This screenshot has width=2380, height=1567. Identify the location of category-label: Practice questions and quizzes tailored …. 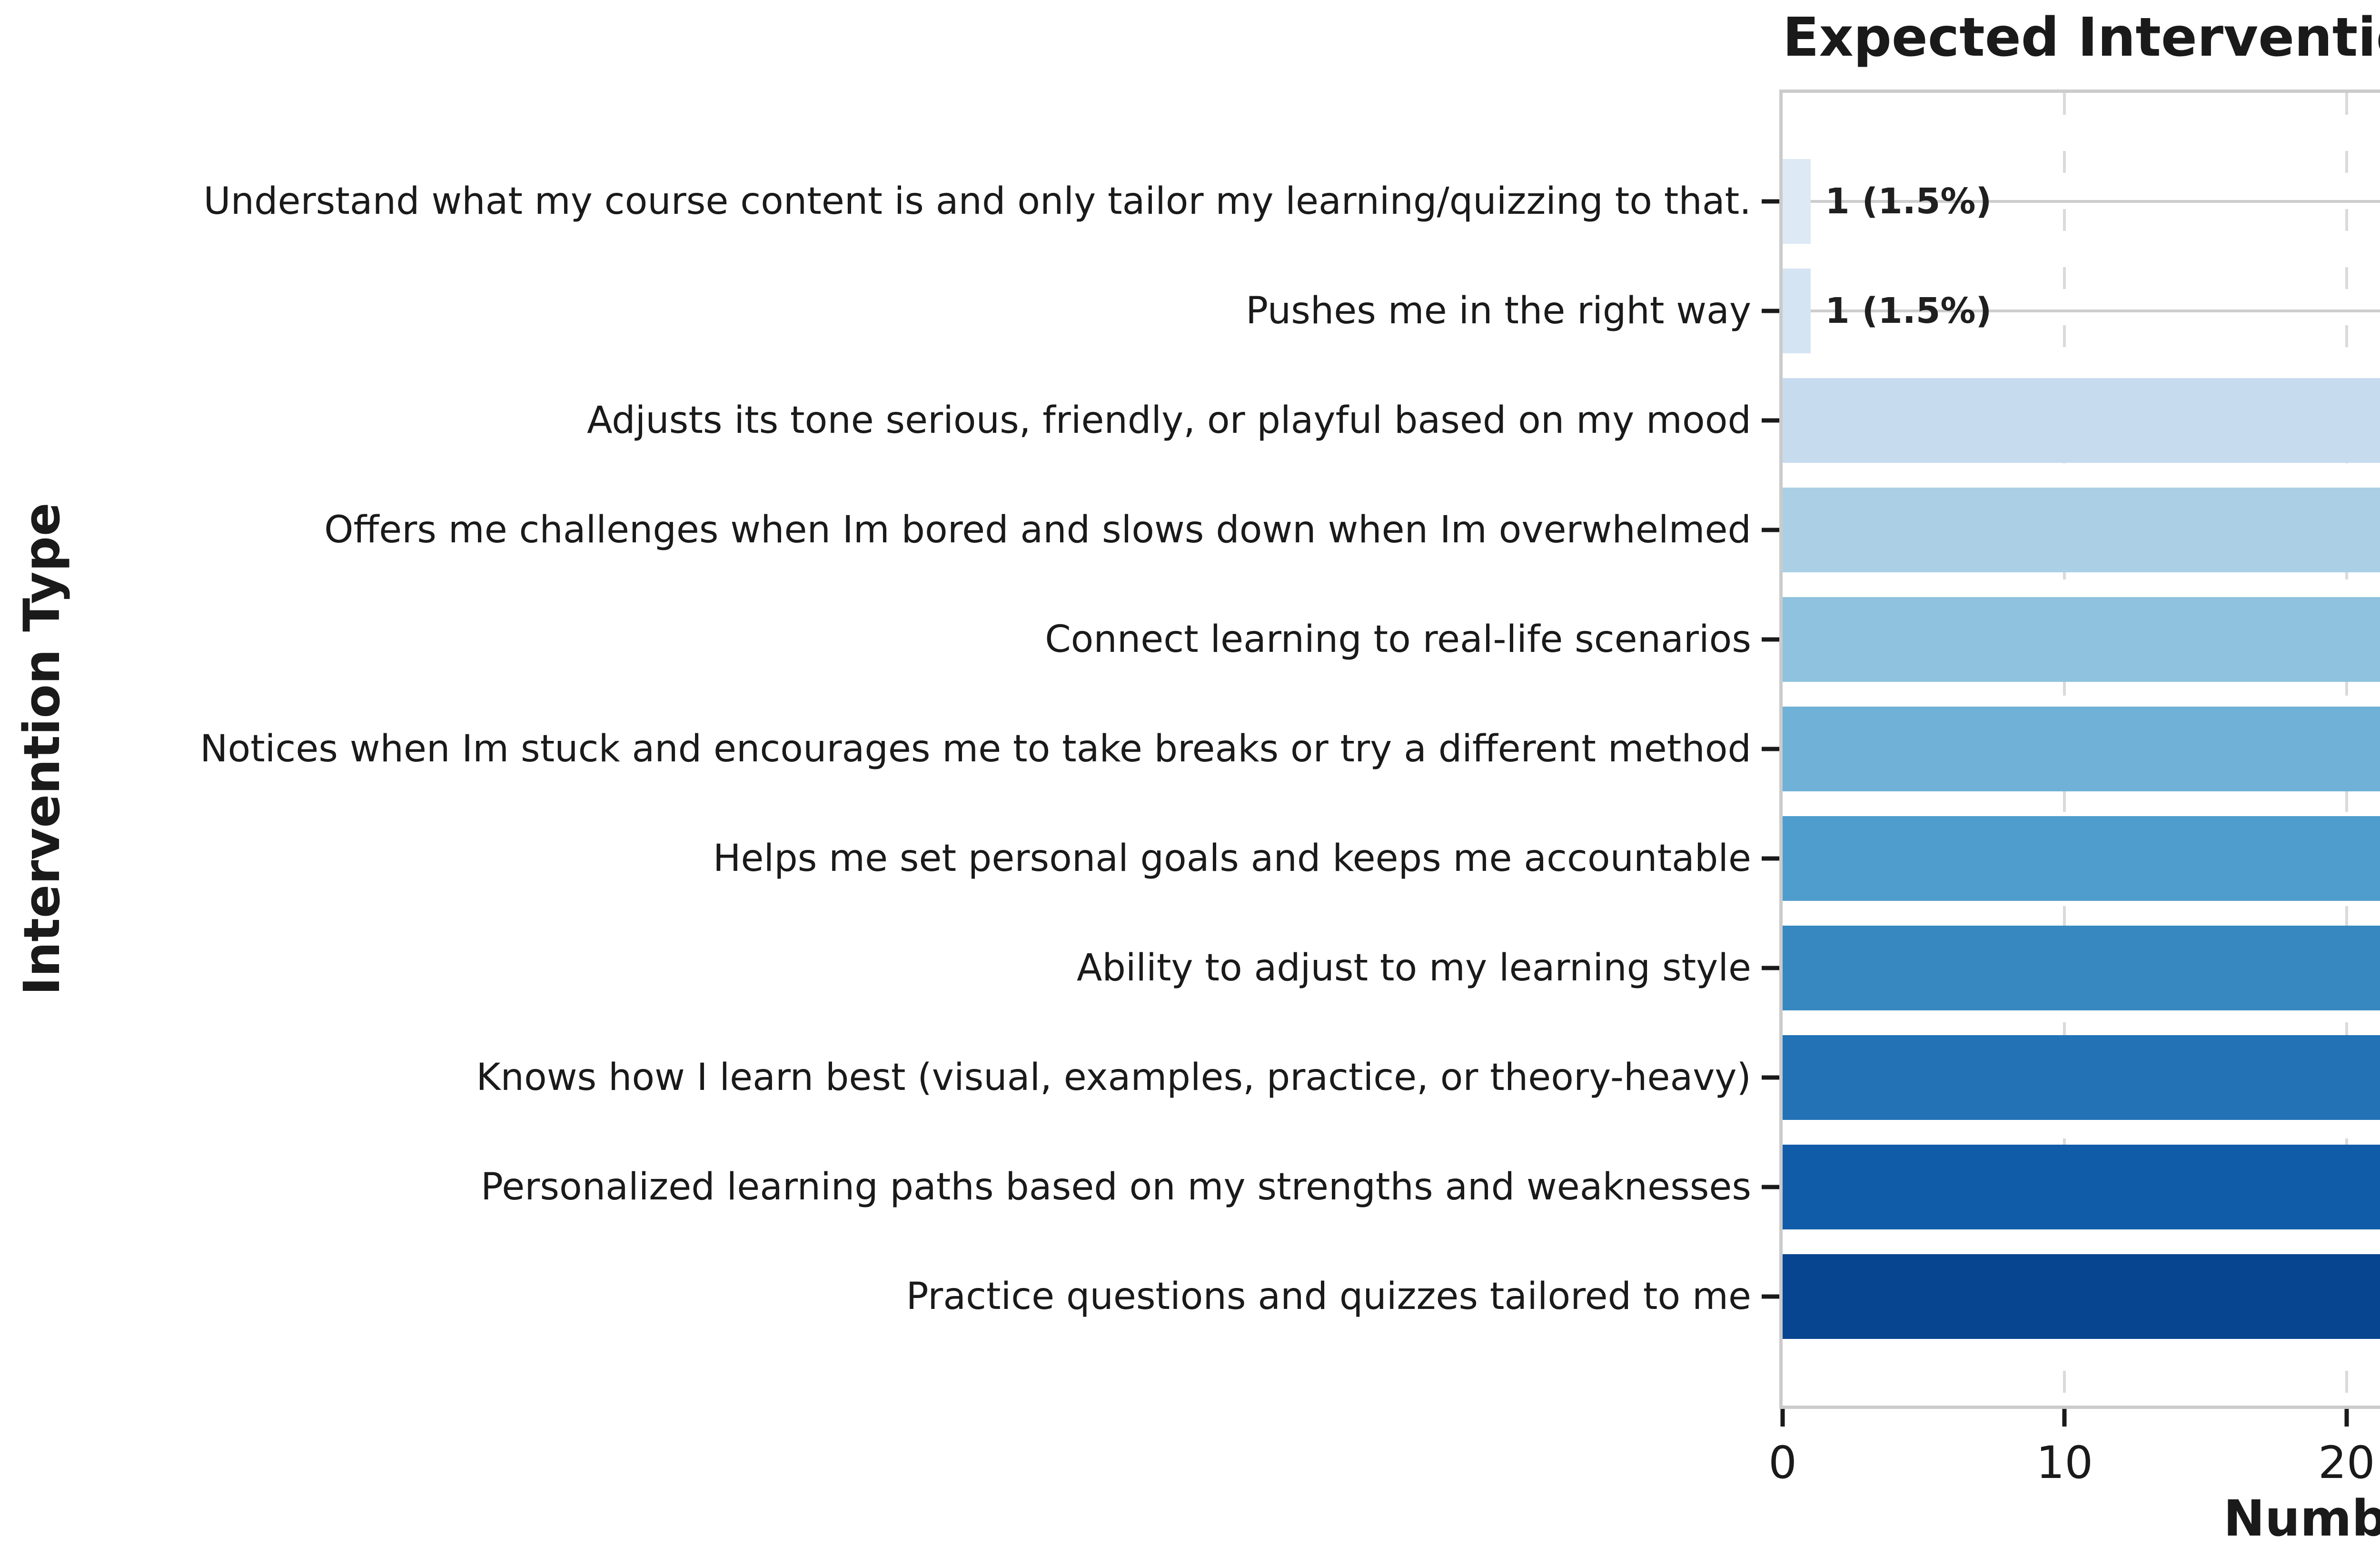
(1328, 1296).